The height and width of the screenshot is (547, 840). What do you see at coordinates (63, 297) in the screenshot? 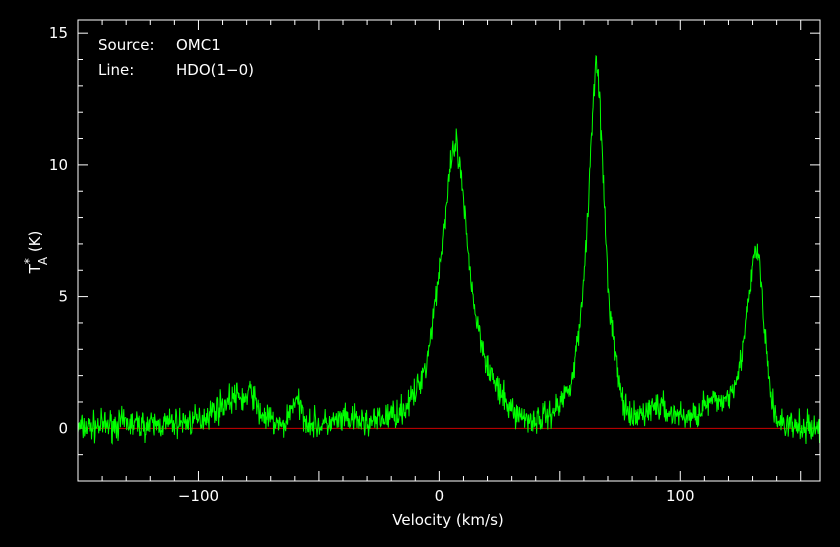
I see `y-tick-label: 5` at bounding box center [63, 297].